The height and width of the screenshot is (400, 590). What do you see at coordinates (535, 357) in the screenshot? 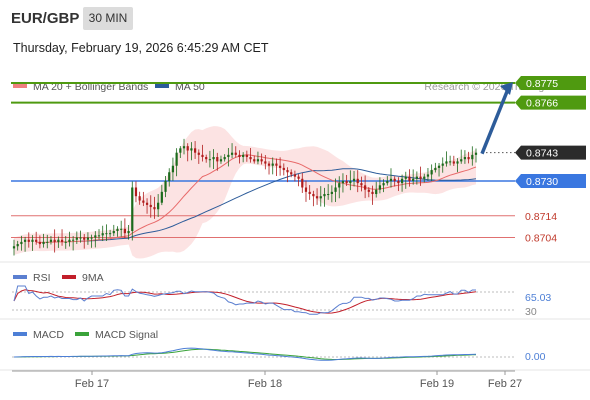
I see `macd-value: 0.00` at bounding box center [535, 357].